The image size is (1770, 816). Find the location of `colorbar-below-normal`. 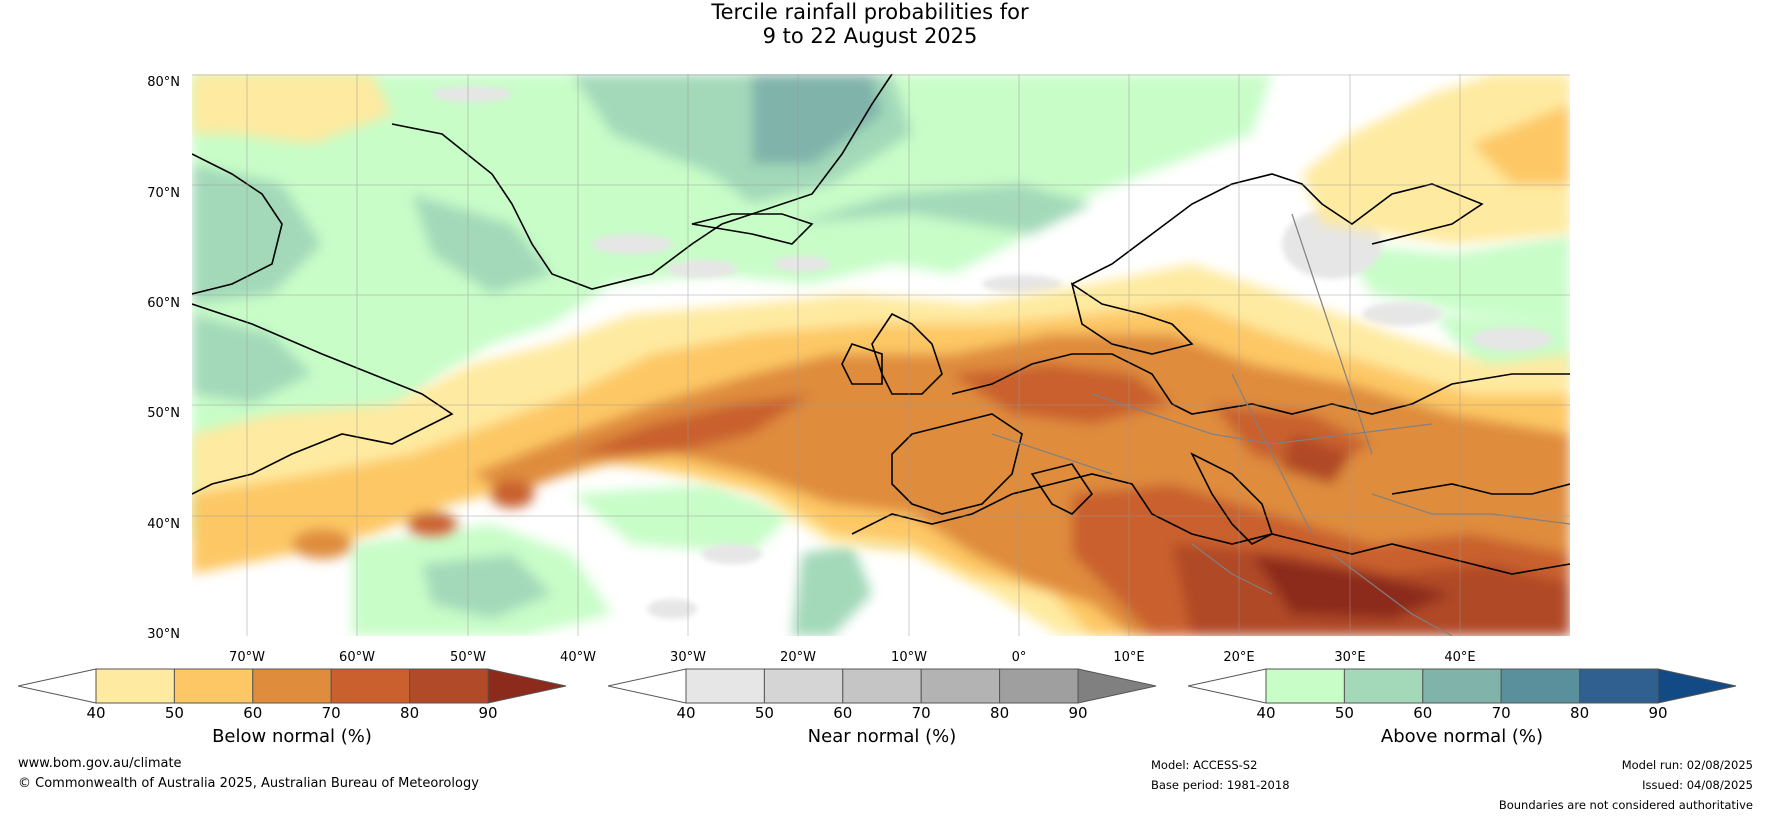

colorbar-below-normal is located at coordinates (292, 688).